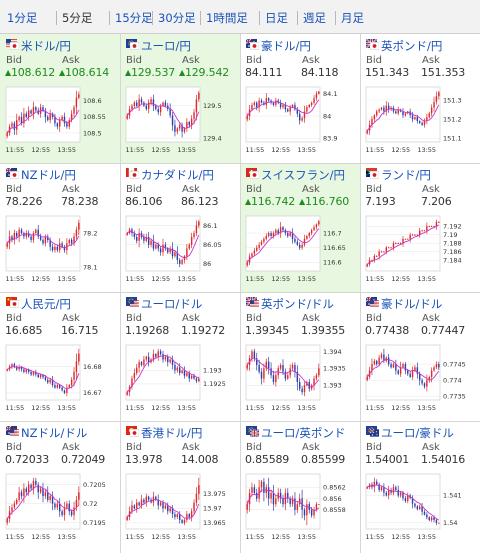 This screenshot has width=480, height=553. Describe the element at coordinates (417, 433) in the screenshot. I see `pair-name-link: ユーロ/豪ドル` at that location.